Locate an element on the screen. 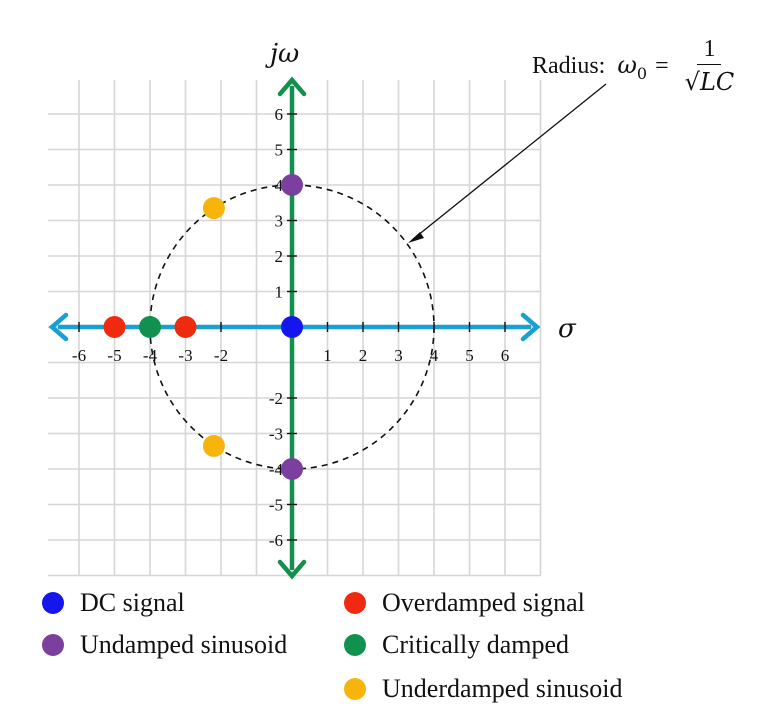 The height and width of the screenshot is (714, 776). legend-undamped-sinusoid: Undamped sinusoid is located at coordinates (164, 645).